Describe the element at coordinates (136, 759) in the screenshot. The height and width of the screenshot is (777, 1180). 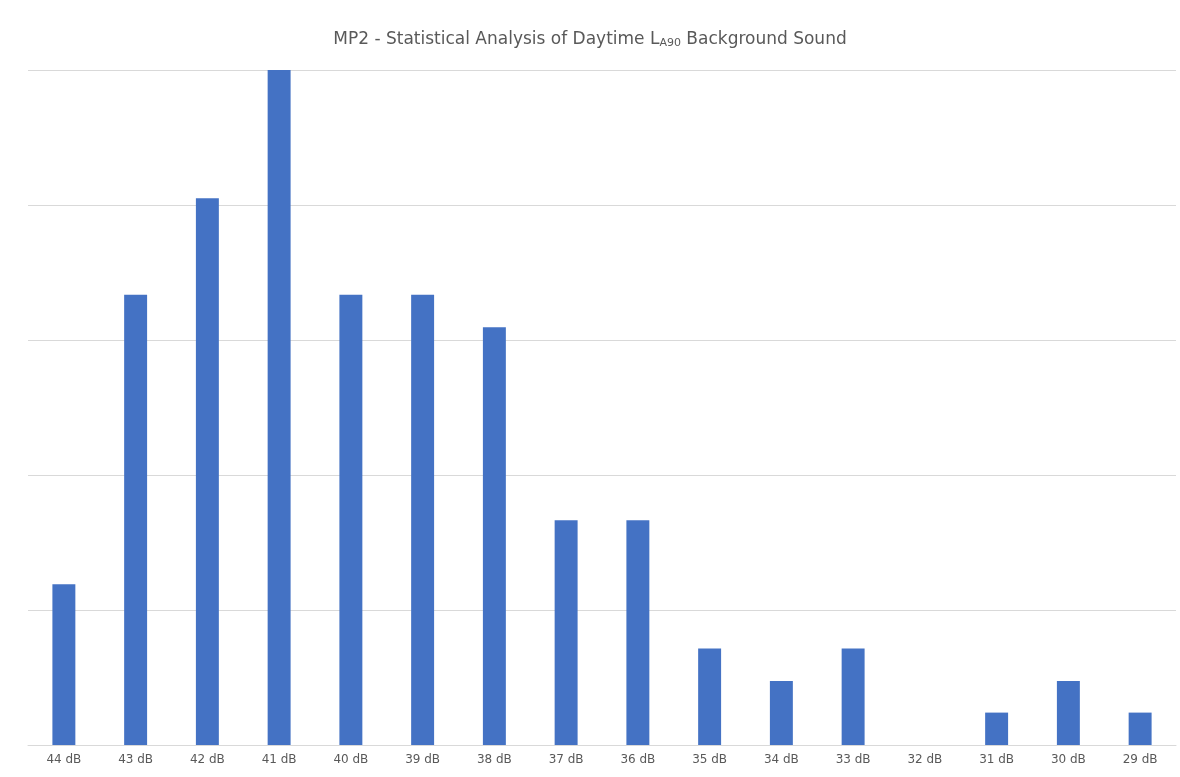
I see `x-tick-label: 43 dB` at that location.